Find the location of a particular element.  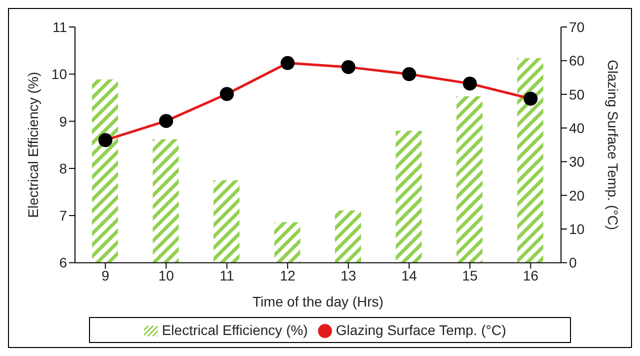

y-tick-label: 11 is located at coordinates (60, 26).